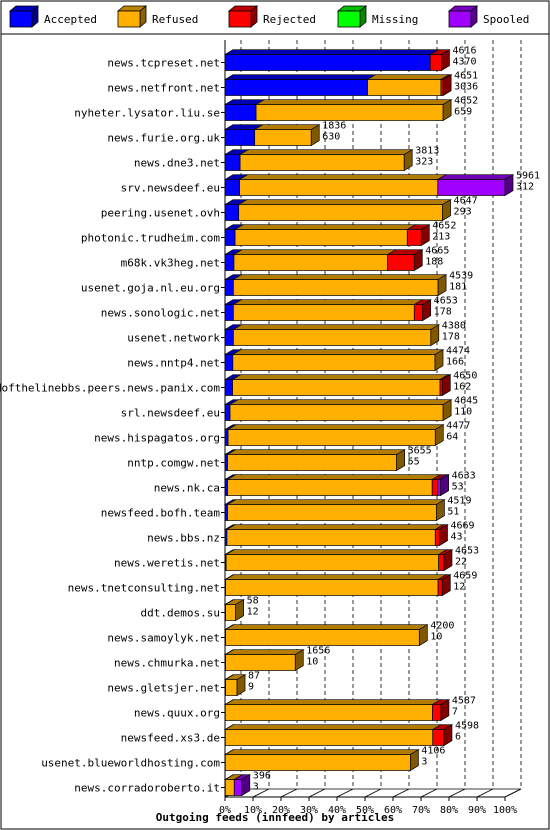  I want to click on category-label: news.sonologic.net, so click(160, 313).